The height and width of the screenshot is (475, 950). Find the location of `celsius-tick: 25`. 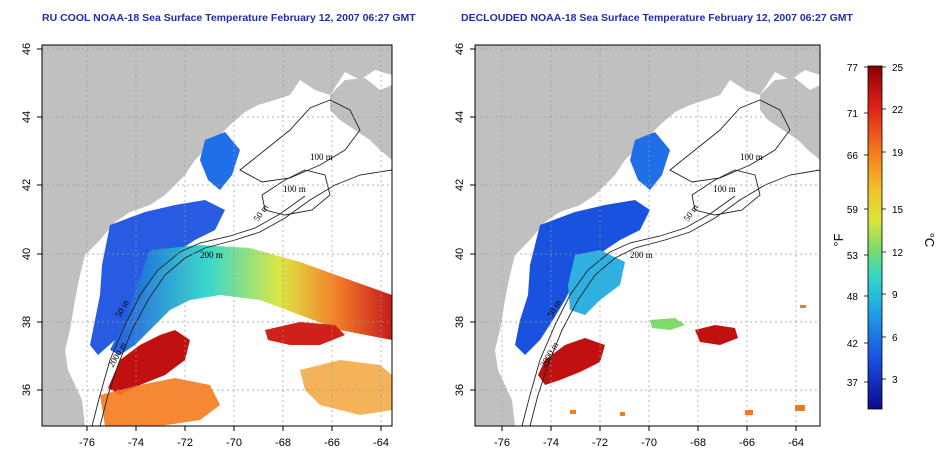

celsius-tick: 25 is located at coordinates (898, 68).